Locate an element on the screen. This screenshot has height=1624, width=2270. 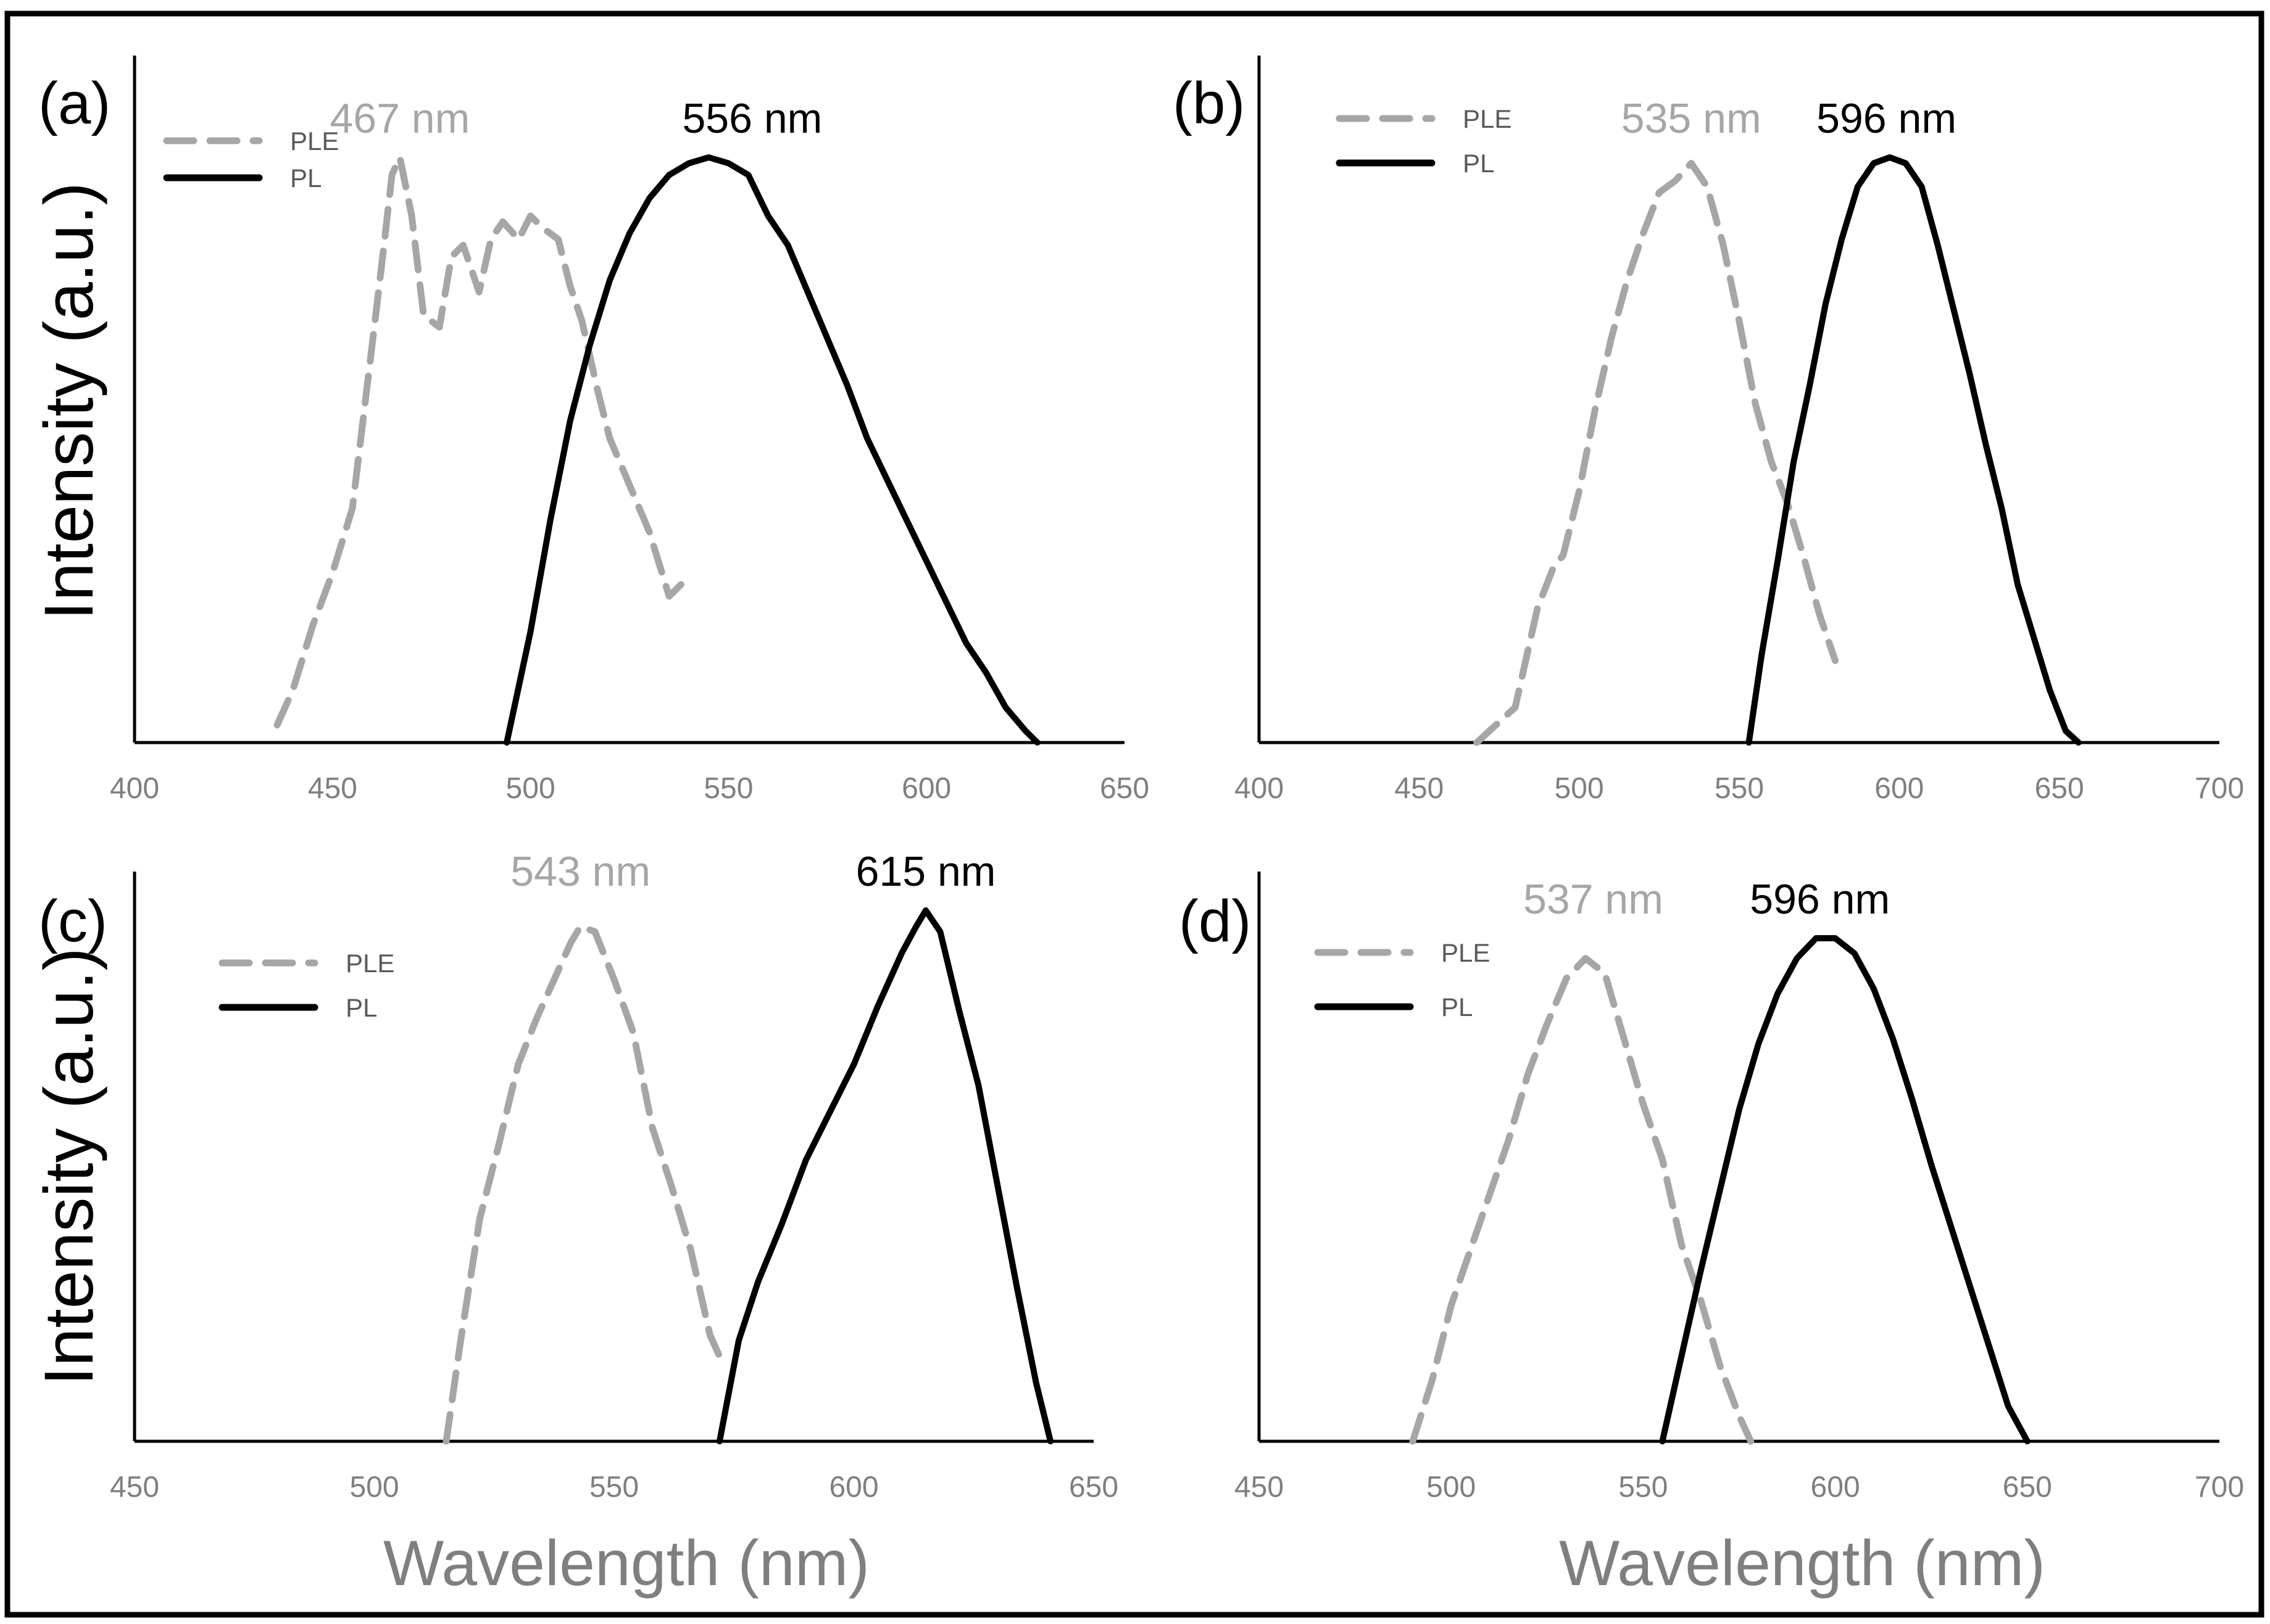
pl-peak-label: 556 nm is located at coordinates (752, 118).